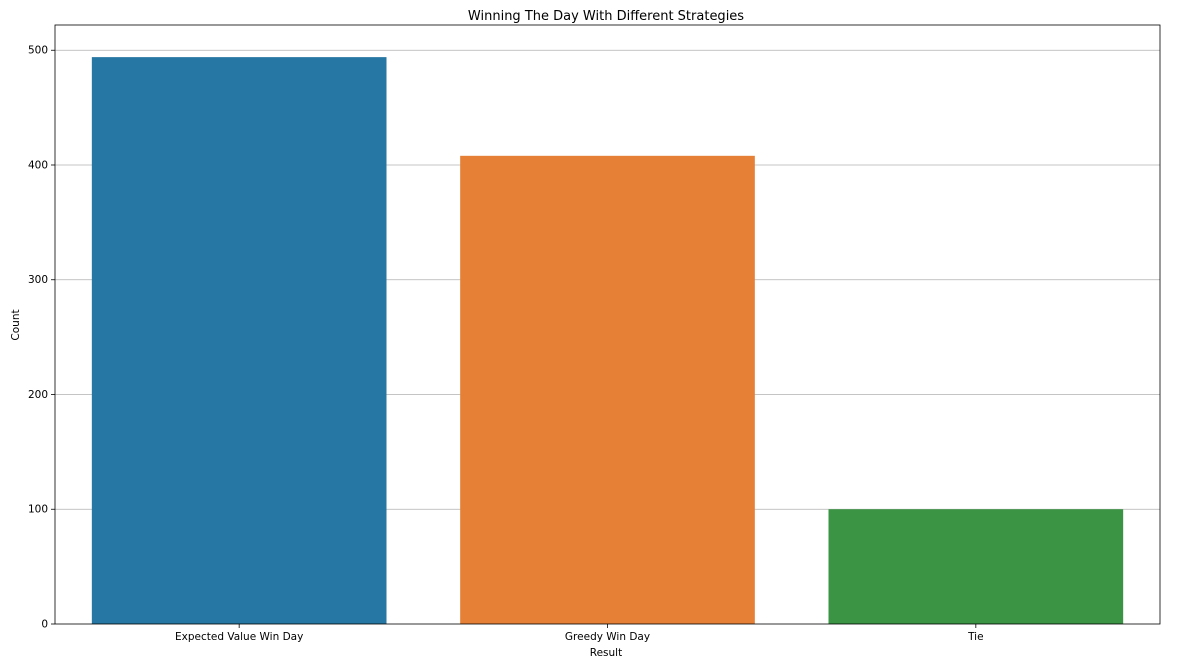  Describe the element at coordinates (38, 280) in the screenshot. I see `y-tick-label: 300` at that location.